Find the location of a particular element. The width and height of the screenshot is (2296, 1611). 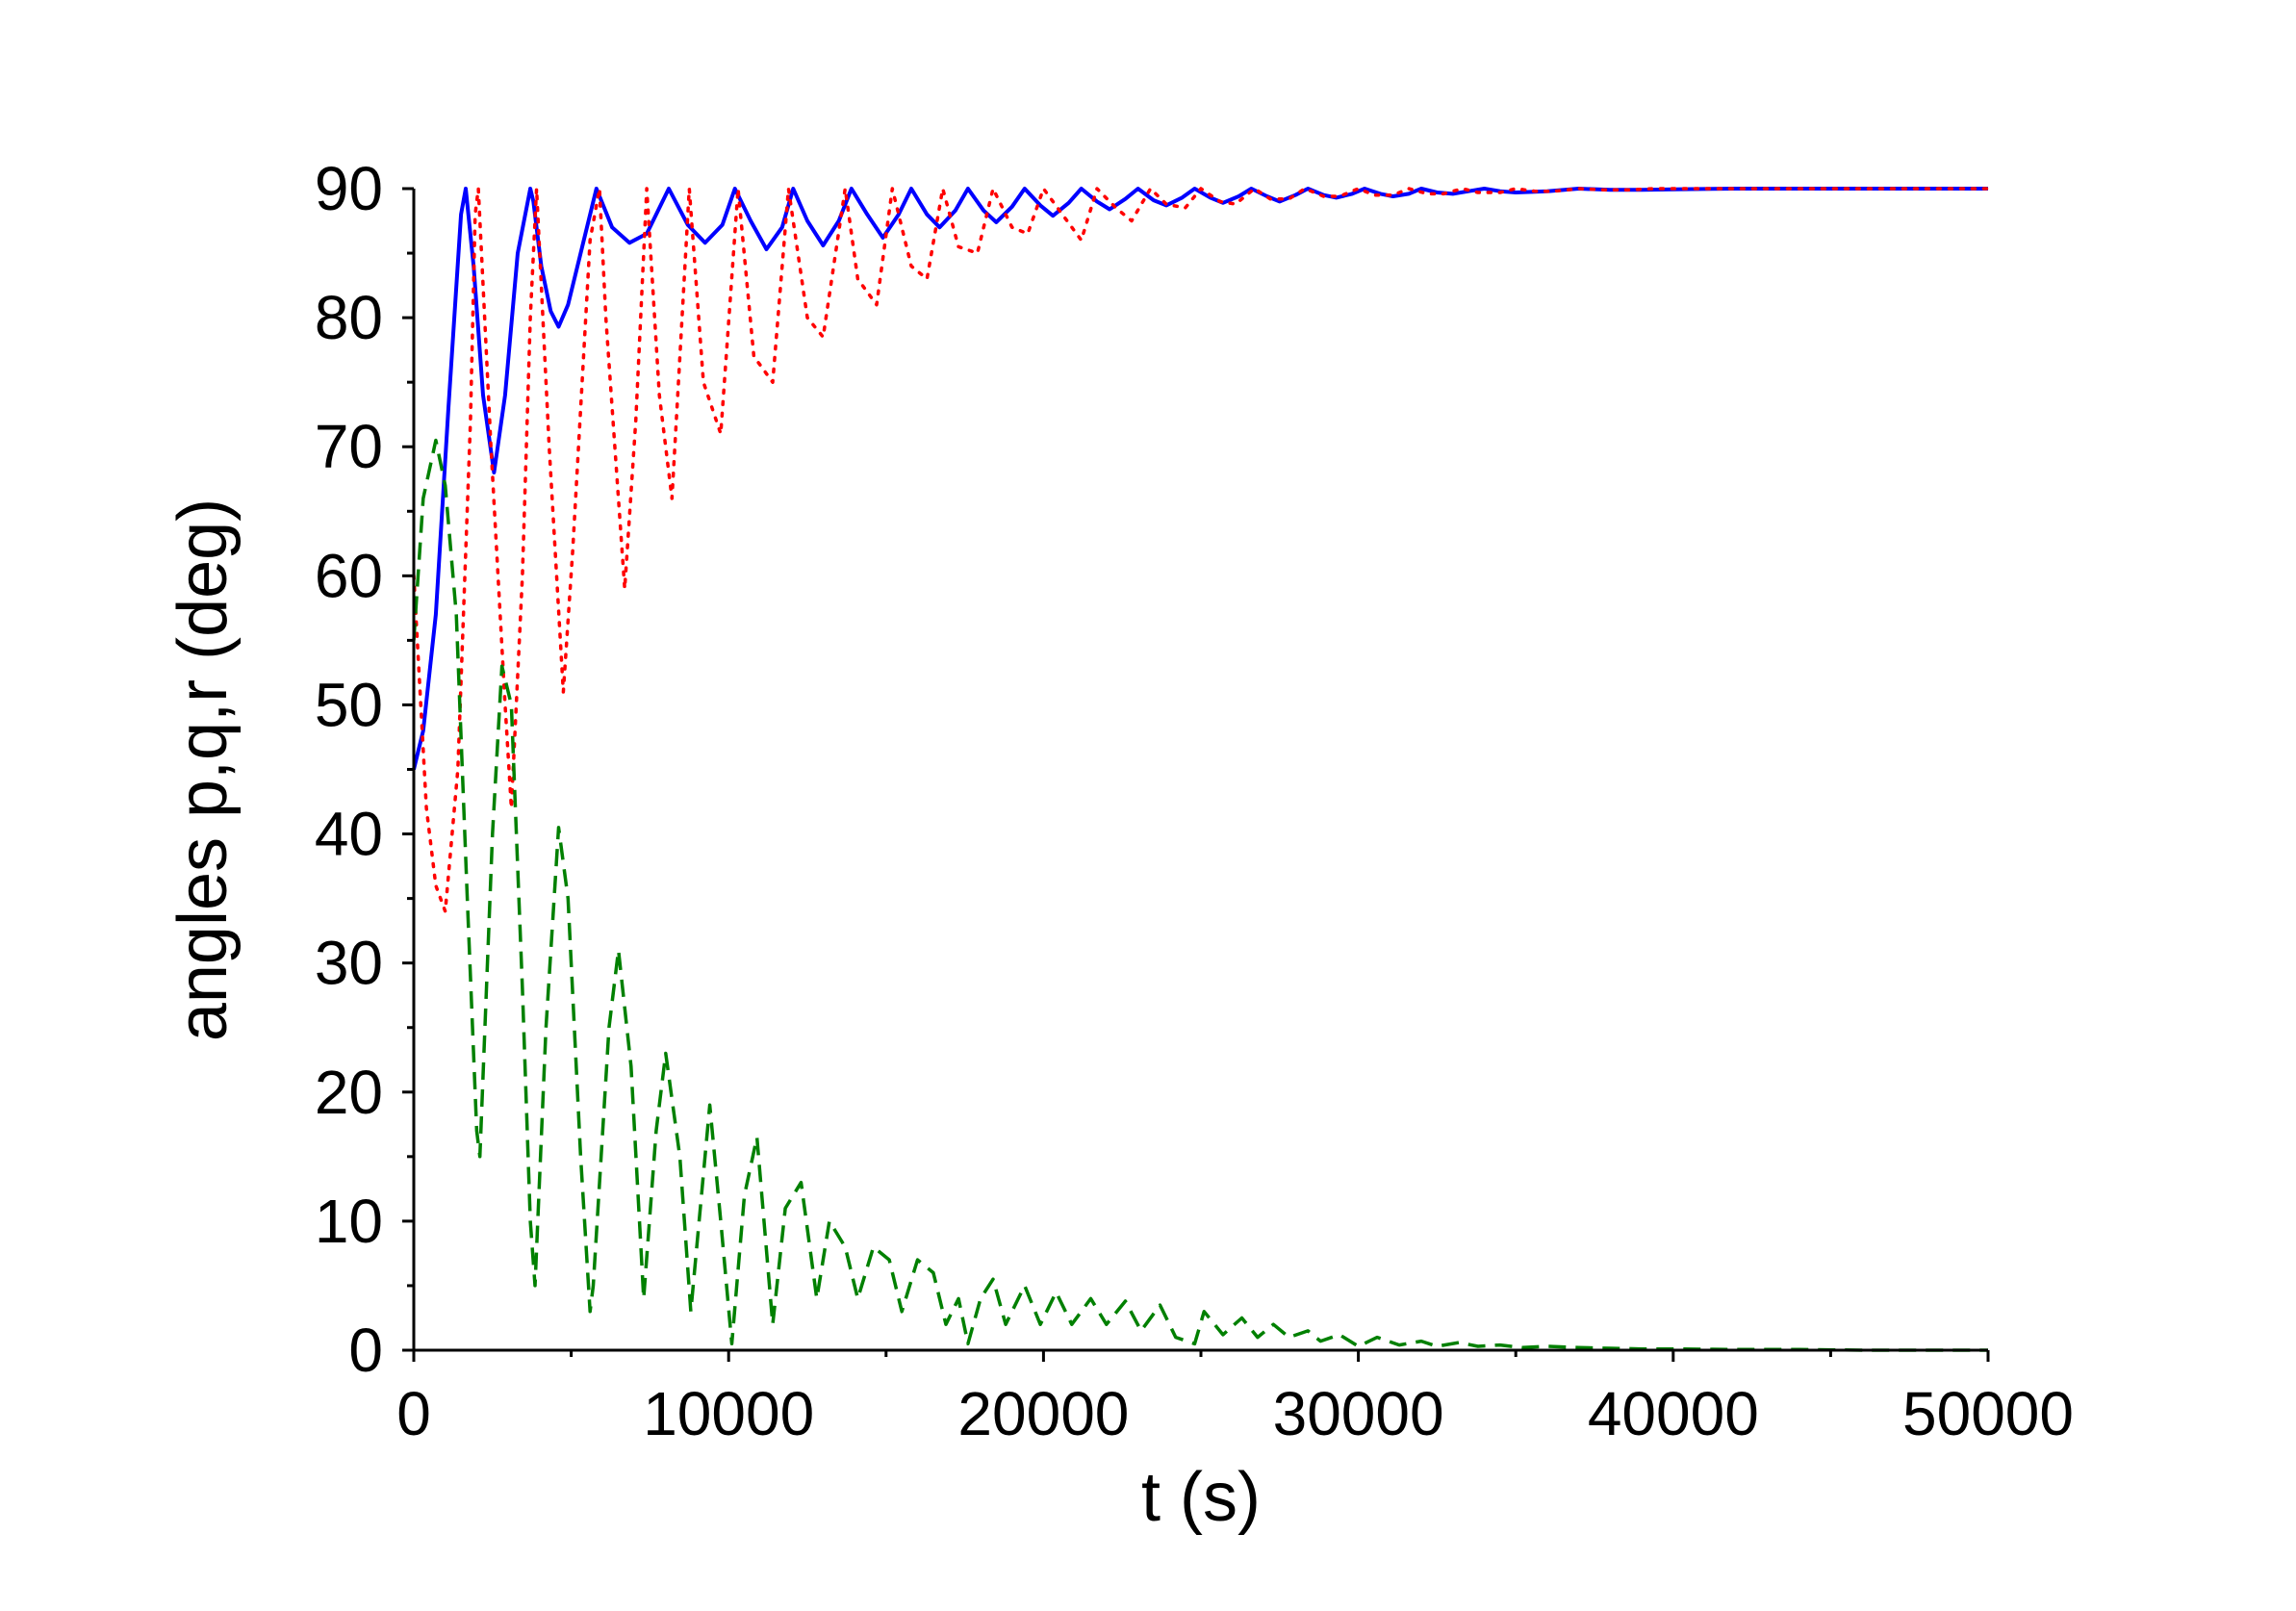

y-tick-label: 40 is located at coordinates (349, 834).